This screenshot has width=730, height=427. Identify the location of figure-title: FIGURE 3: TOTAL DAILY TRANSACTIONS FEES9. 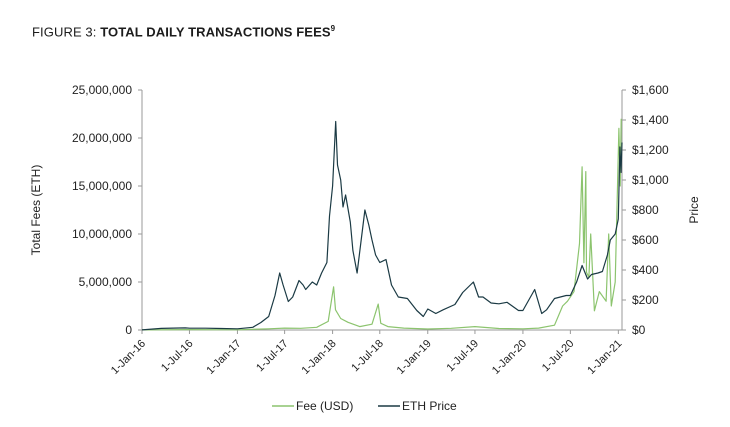
(183, 31).